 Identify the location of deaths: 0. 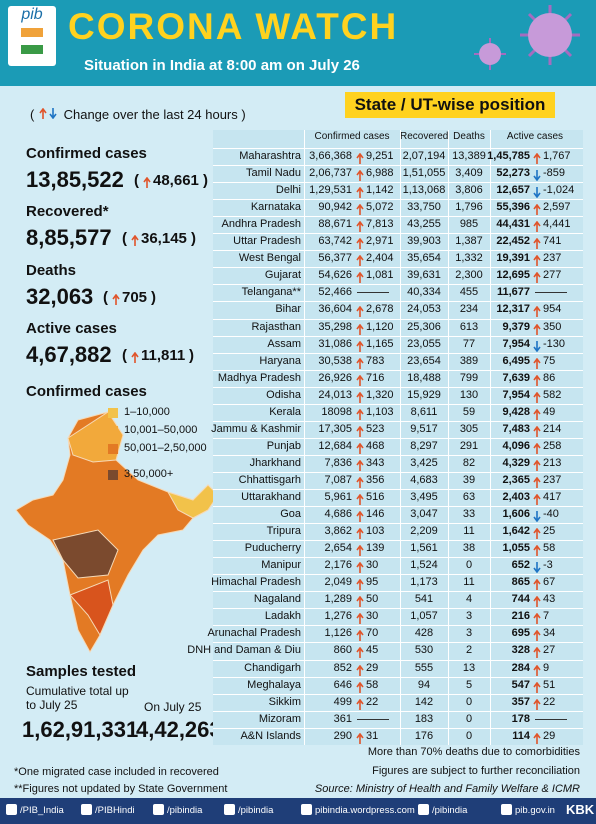
(469, 565).